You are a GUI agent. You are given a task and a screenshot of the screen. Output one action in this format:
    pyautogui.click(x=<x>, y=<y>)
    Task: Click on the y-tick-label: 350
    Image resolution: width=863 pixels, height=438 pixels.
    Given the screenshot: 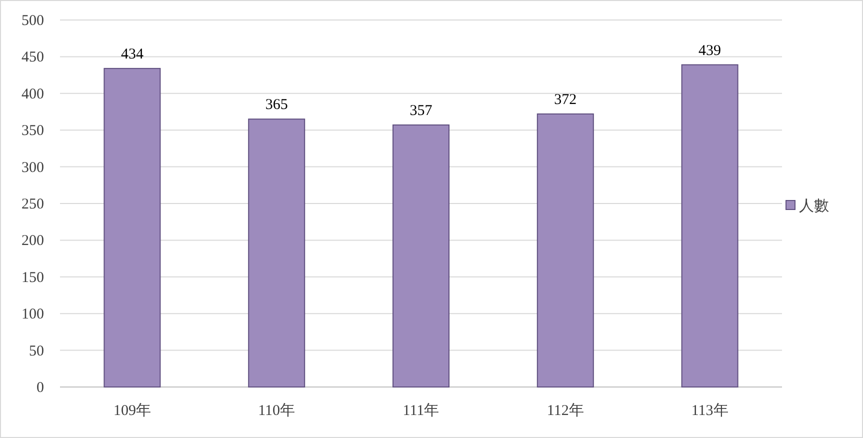 What is the action you would take?
    pyautogui.click(x=33, y=131)
    